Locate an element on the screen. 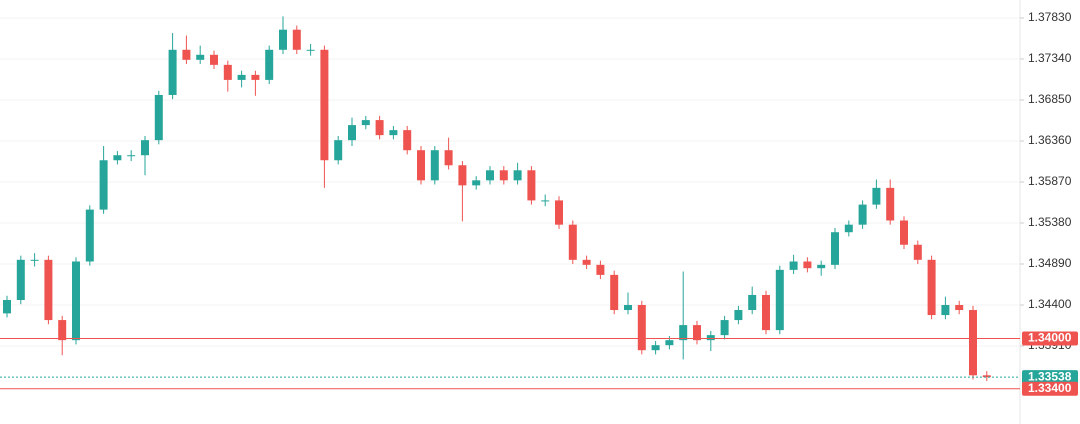 The width and height of the screenshot is (1080, 424). y-tick-label: 1.37340 is located at coordinates (1050, 58).